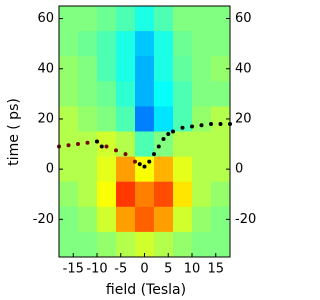 The width and height of the screenshot is (320, 300). I want to click on y-axis-title: time ( ps), so click(14, 132).